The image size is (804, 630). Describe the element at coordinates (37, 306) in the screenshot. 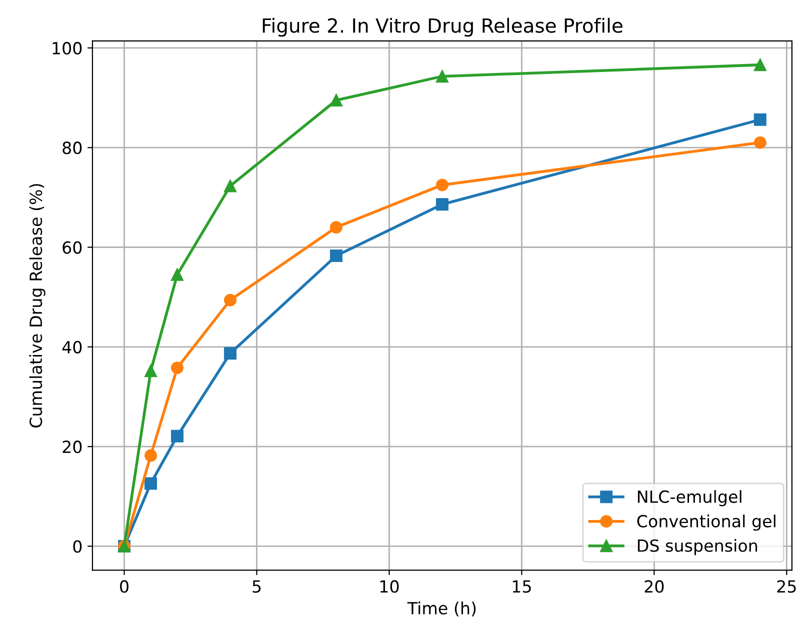

I see `y-axis-title: Cumulative Drug Release (%)` at that location.